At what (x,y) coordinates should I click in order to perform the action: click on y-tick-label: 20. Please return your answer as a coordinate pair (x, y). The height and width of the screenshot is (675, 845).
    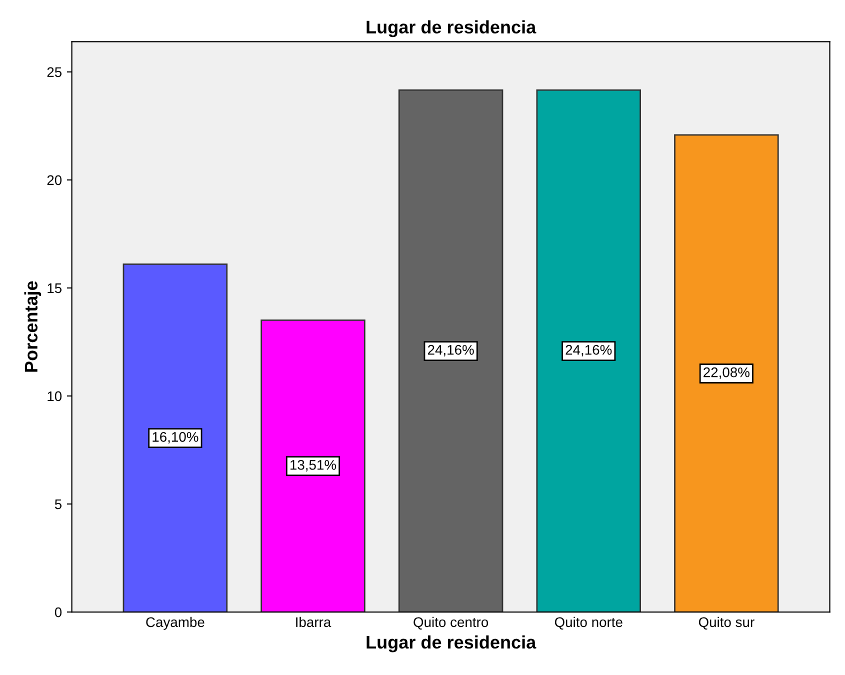
    Looking at the image, I should click on (54, 180).